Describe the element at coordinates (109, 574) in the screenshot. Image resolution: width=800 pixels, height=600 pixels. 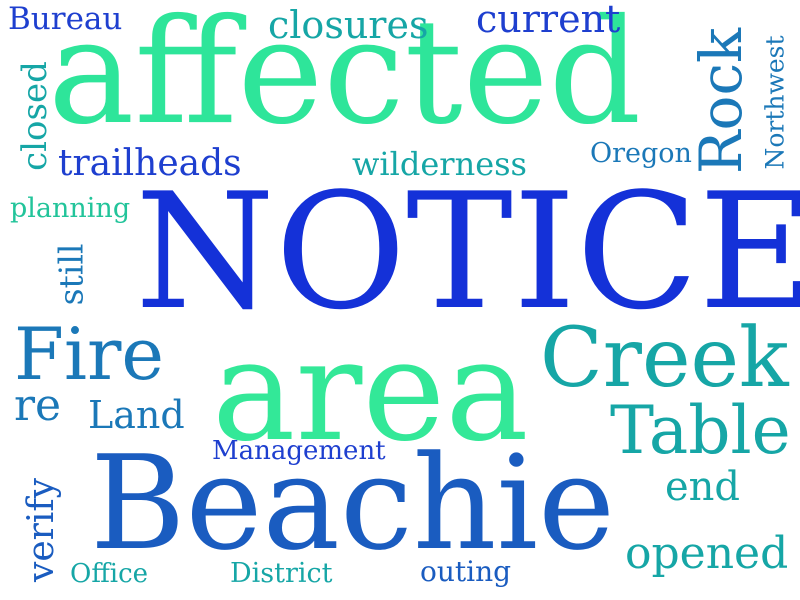
I see `word-office: Office` at that location.